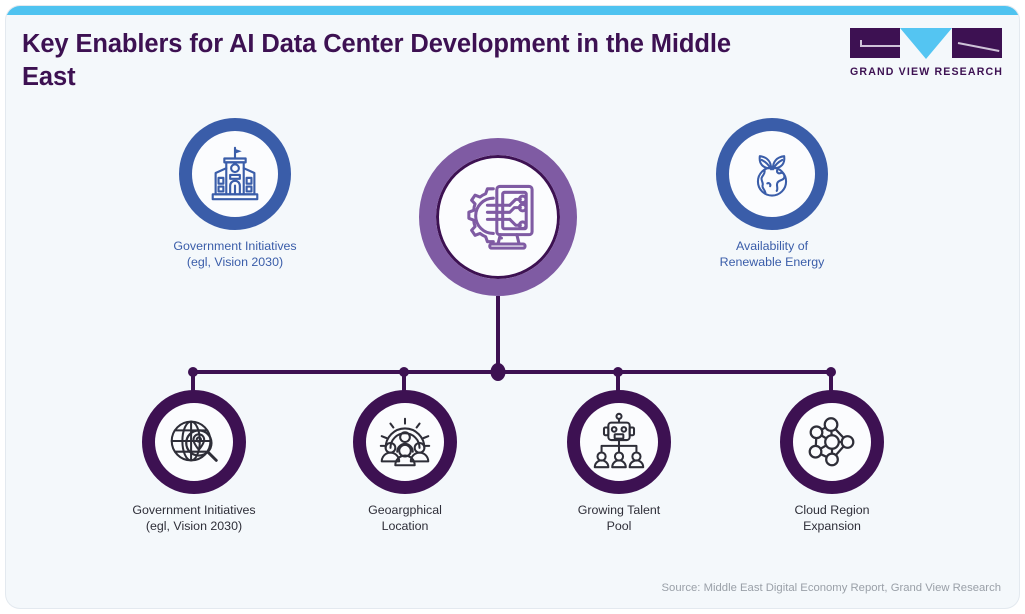  I want to click on brand-logo: GRAND VIEW RESEARCH, so click(926, 53).